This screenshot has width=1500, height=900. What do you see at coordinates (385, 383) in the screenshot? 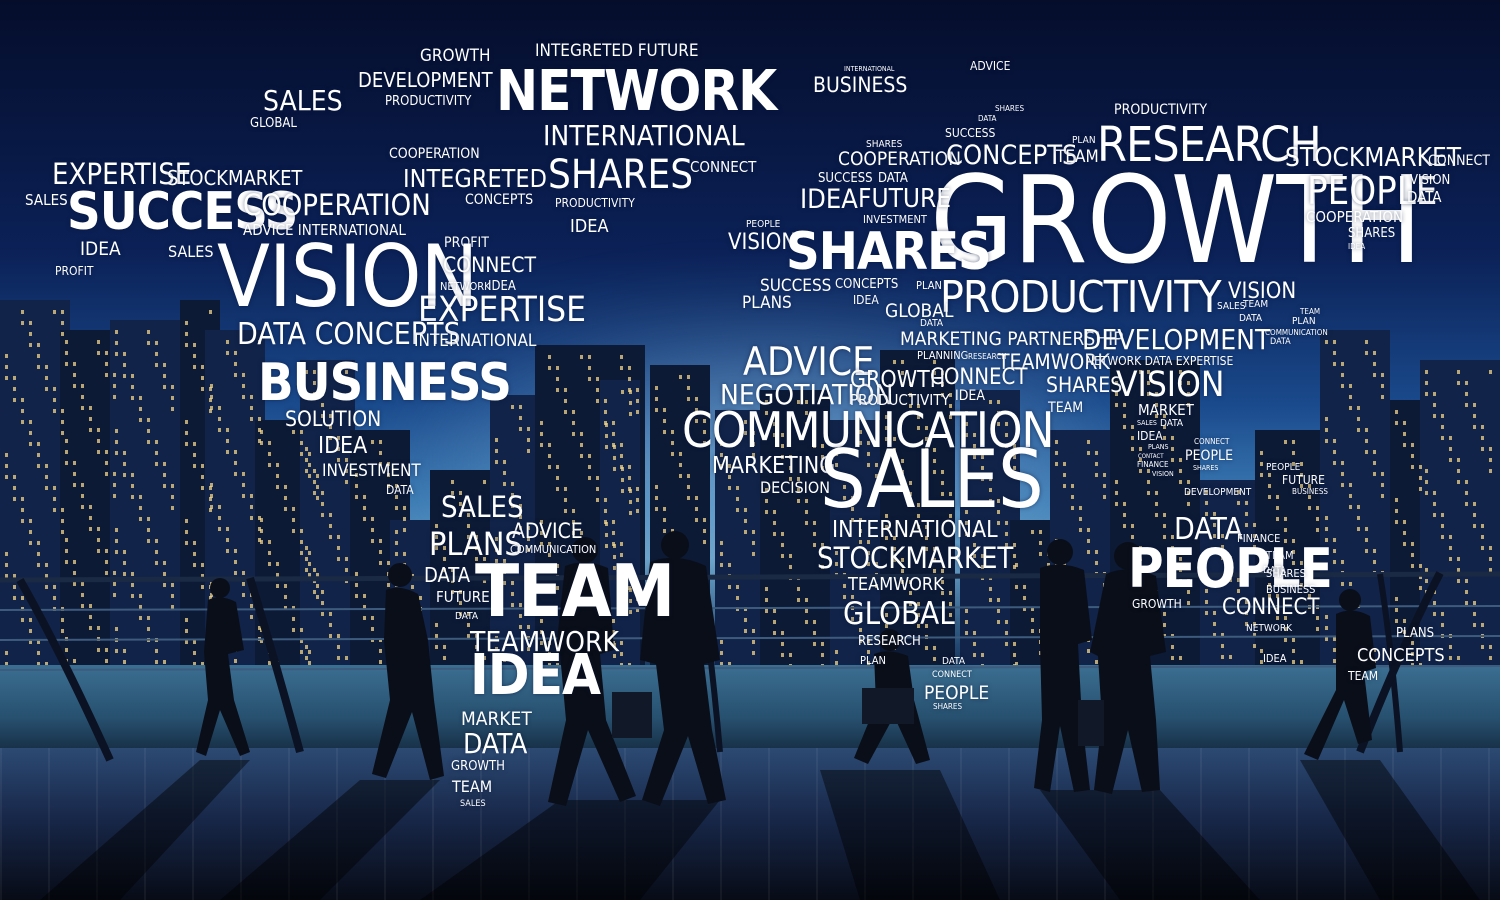
I see `map-word: BUSINESS` at bounding box center [385, 383].